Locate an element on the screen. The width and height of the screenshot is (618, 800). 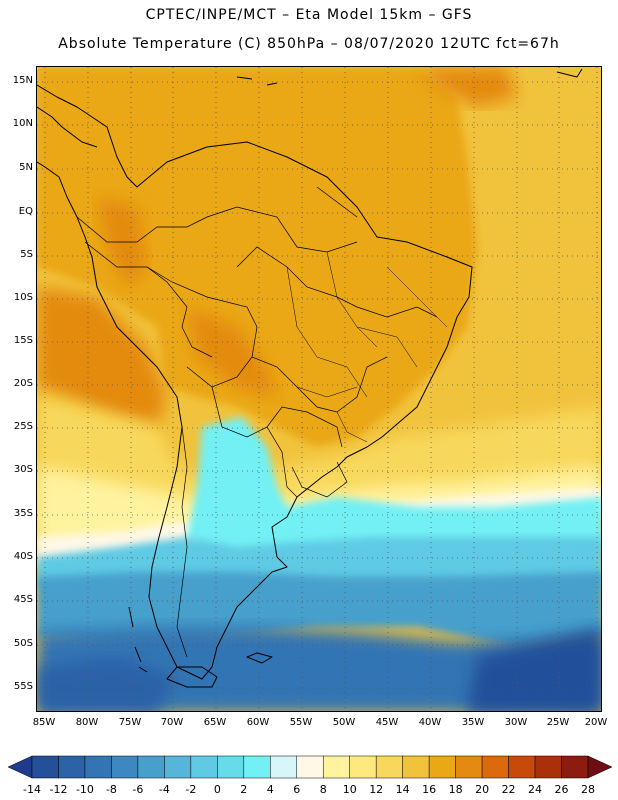
lon-label-80w: 80W is located at coordinates (87, 722).